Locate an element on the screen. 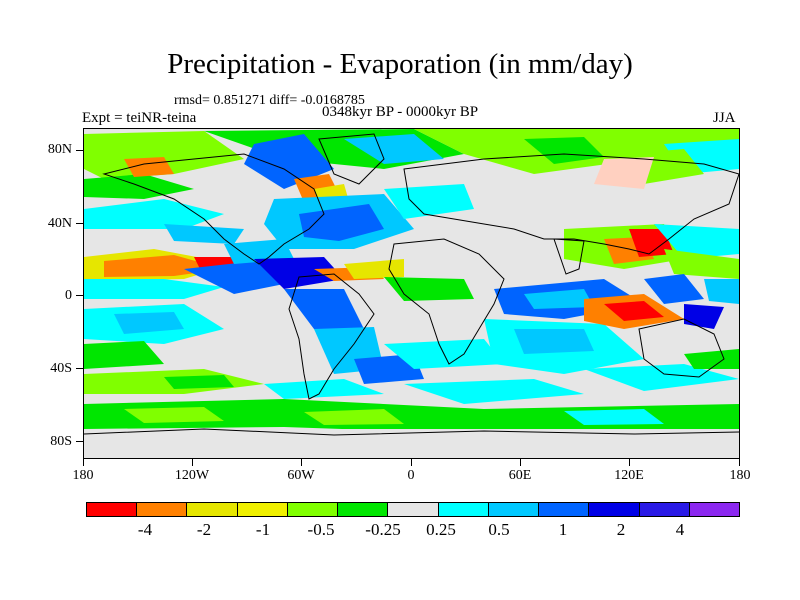  lon-label-60e: 60E is located at coordinates (520, 475).